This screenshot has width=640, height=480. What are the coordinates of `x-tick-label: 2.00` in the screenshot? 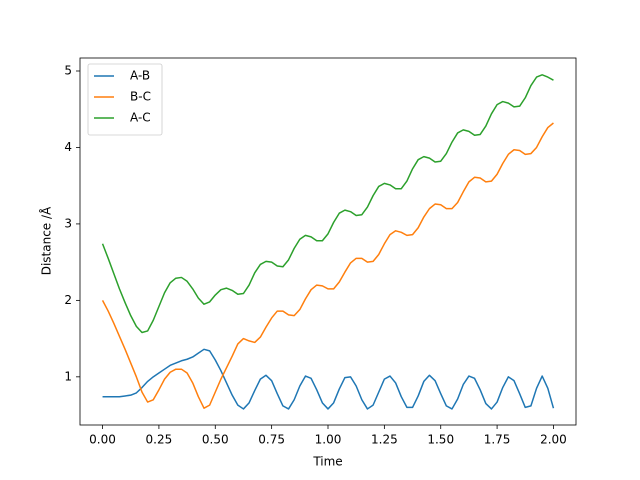 It's located at (553, 440).